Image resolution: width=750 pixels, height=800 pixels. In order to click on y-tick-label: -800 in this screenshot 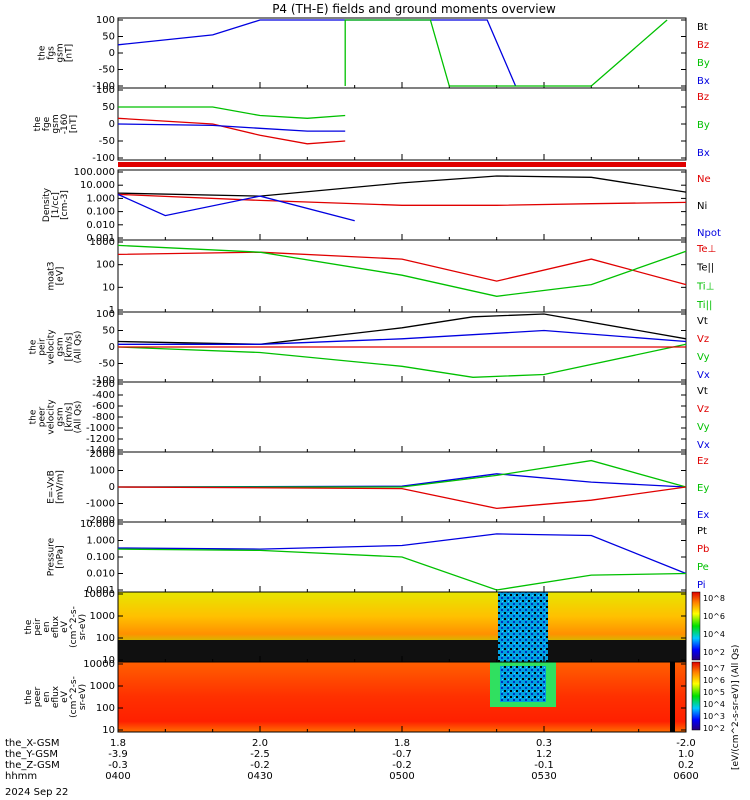, I will do `click(103, 417)`.